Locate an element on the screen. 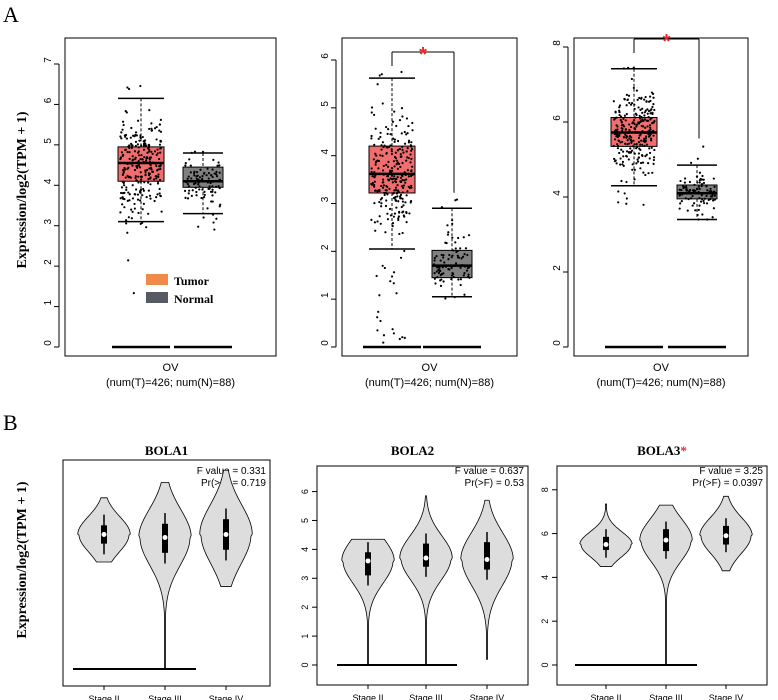 The height and width of the screenshot is (700, 778). plot-title: BOLA1 is located at coordinates (166, 450).